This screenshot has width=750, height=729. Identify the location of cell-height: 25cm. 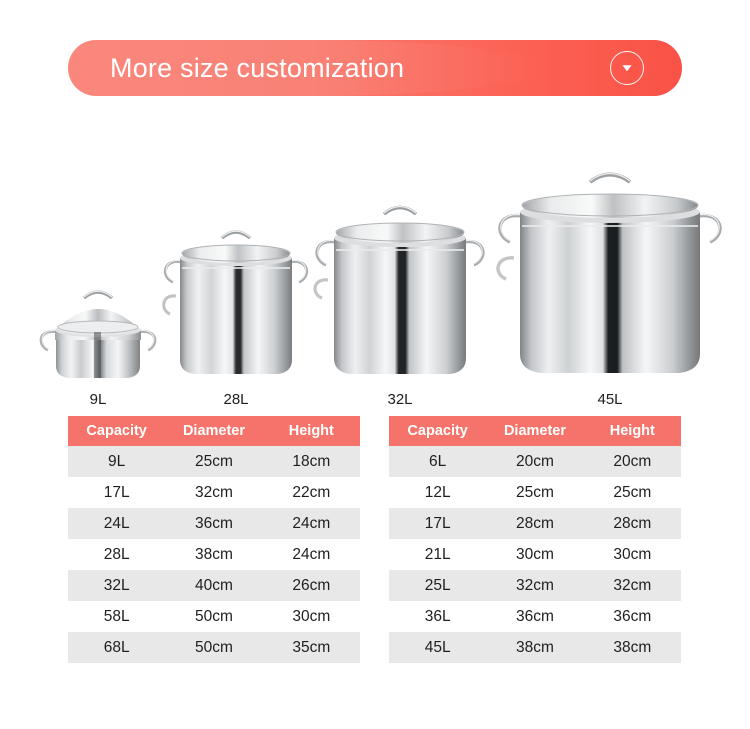
(632, 492).